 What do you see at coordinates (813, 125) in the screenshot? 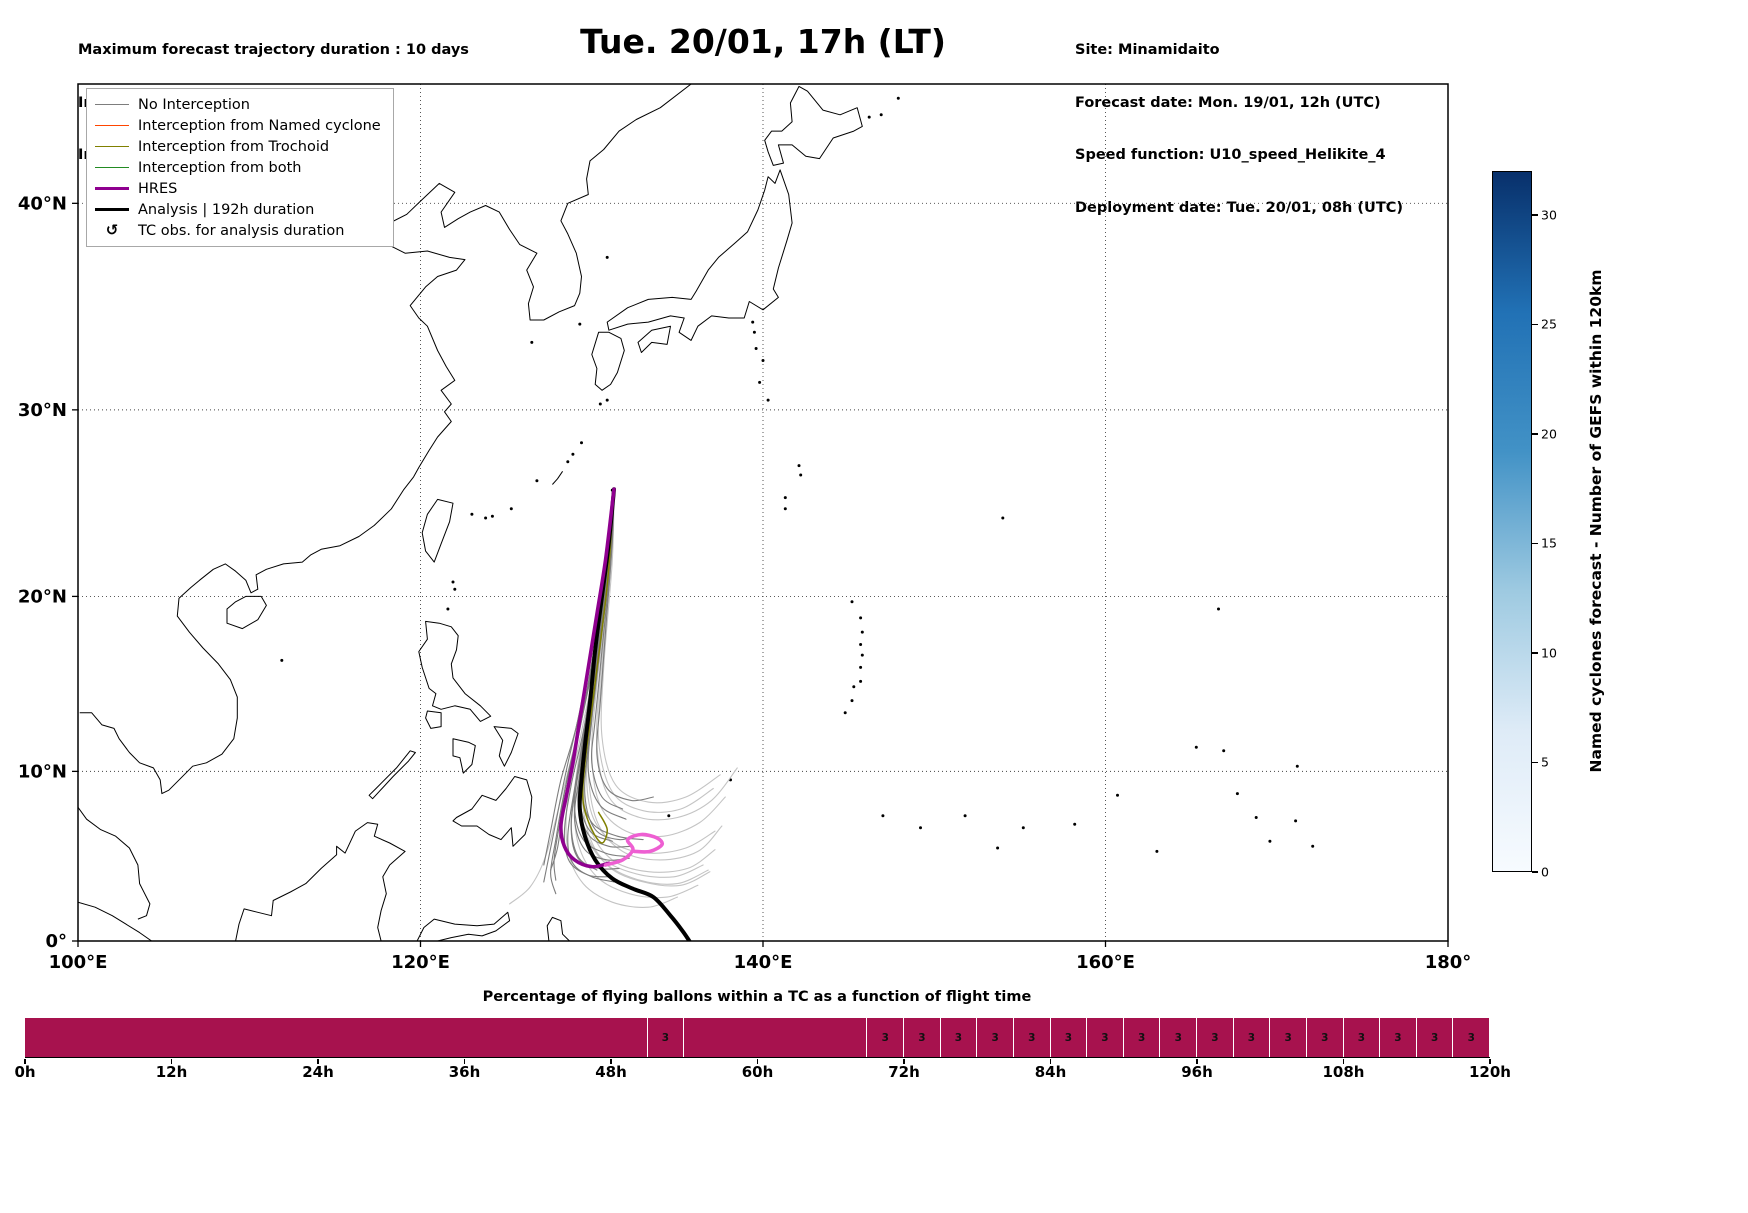
I see `coastline-hokkaido` at bounding box center [813, 125].